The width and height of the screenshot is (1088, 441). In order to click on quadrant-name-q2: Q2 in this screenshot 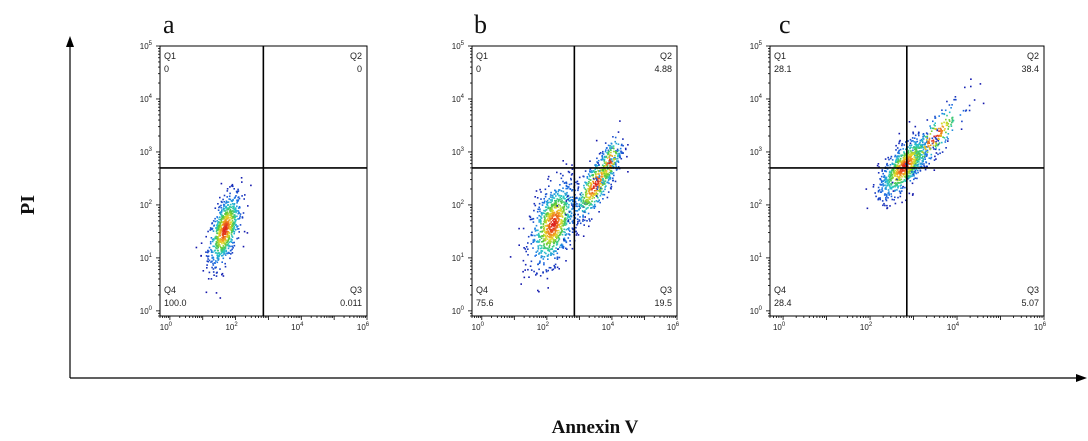, I will do `click(666, 56)`.